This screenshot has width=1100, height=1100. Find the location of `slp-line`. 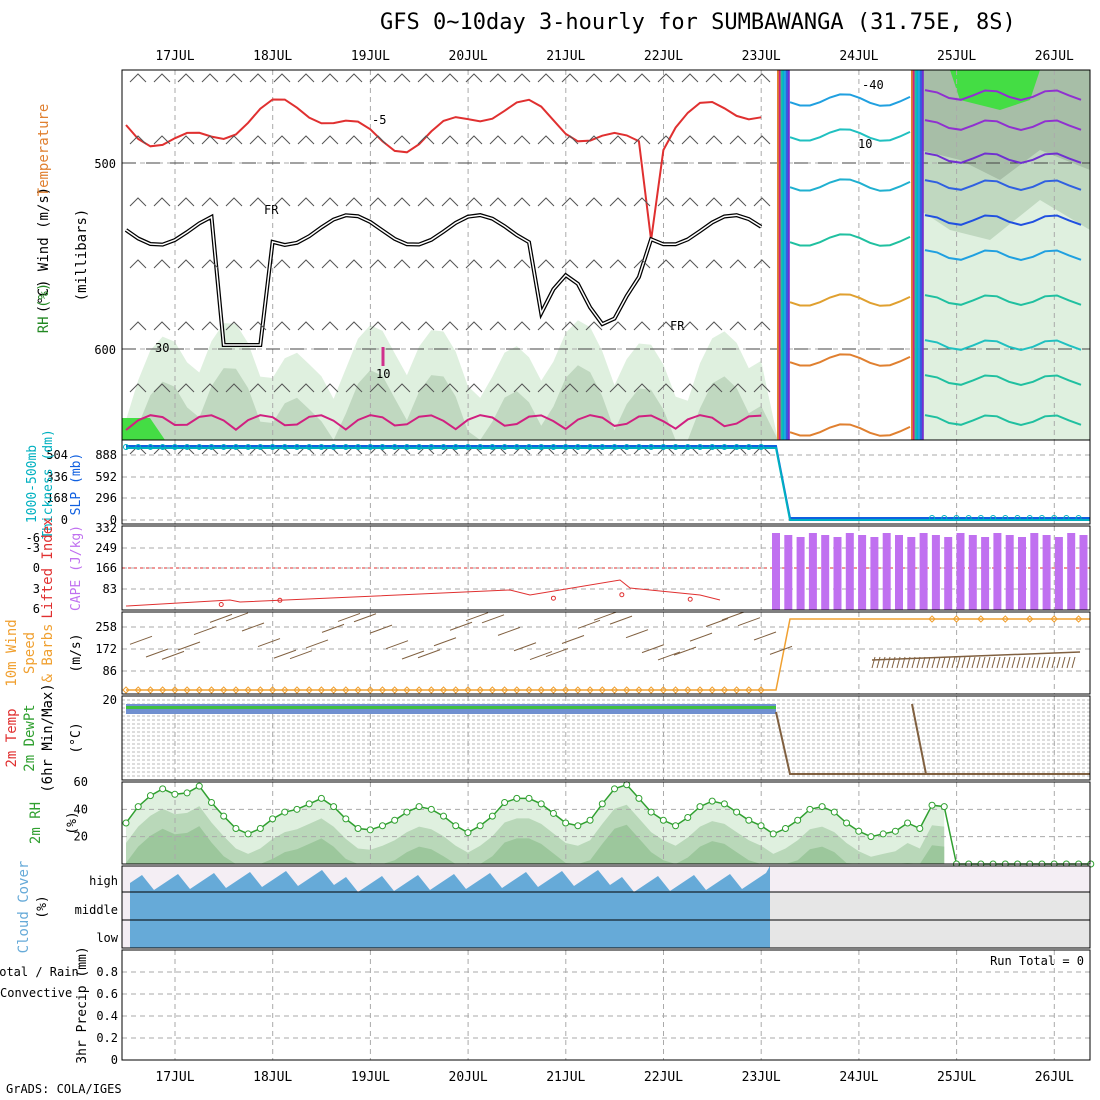

slp-line is located at coordinates (608, 482).